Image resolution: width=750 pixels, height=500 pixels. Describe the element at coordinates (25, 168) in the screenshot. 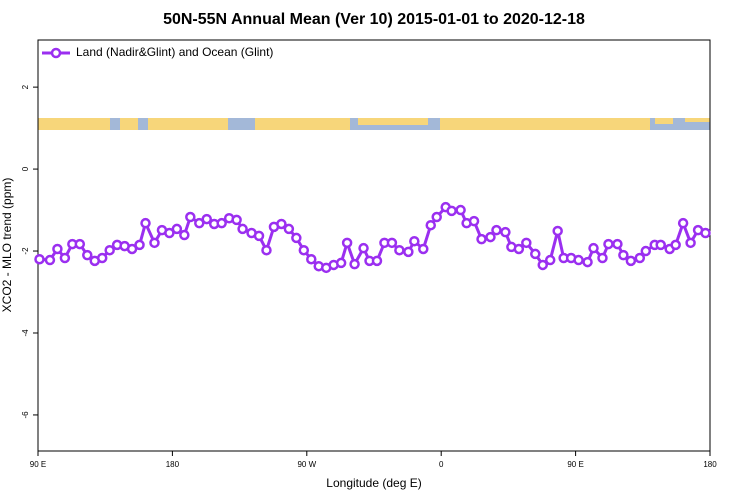

I see `y-tick-label: 0` at that location.